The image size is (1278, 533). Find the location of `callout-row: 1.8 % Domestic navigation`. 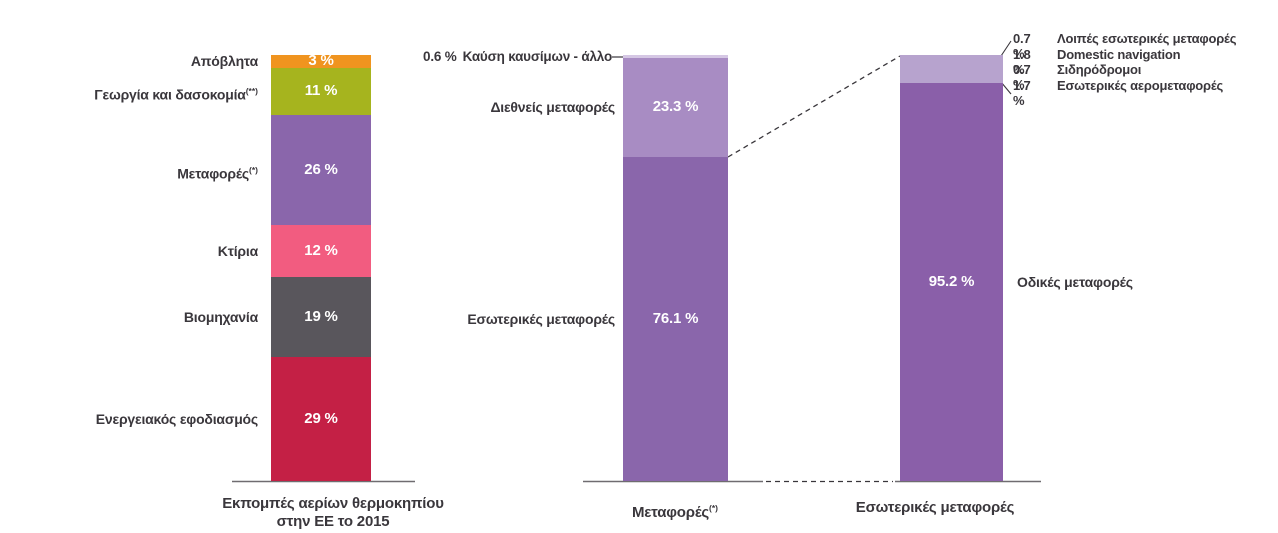

callout-row: 1.8 % Domestic navigation is located at coordinates (1124, 61).